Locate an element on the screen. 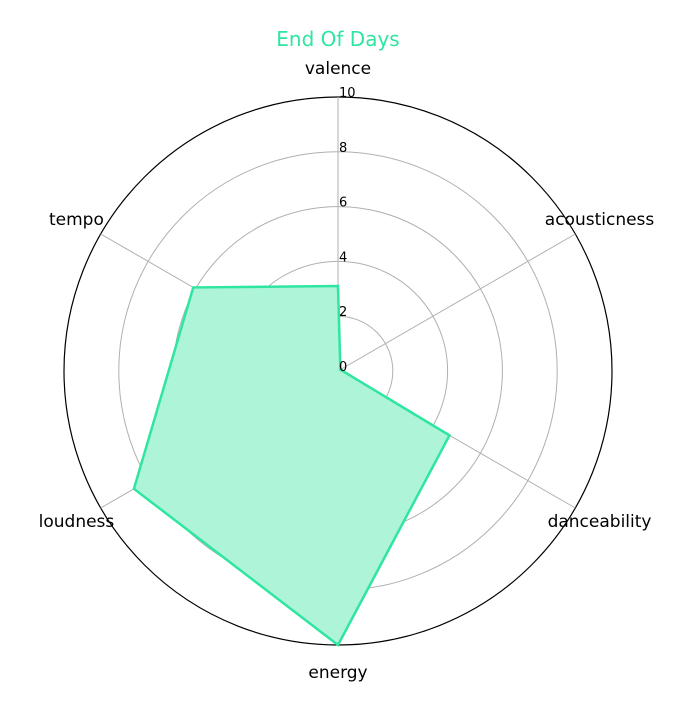 The image size is (693, 721). r-tick-label: 0 is located at coordinates (343, 367).